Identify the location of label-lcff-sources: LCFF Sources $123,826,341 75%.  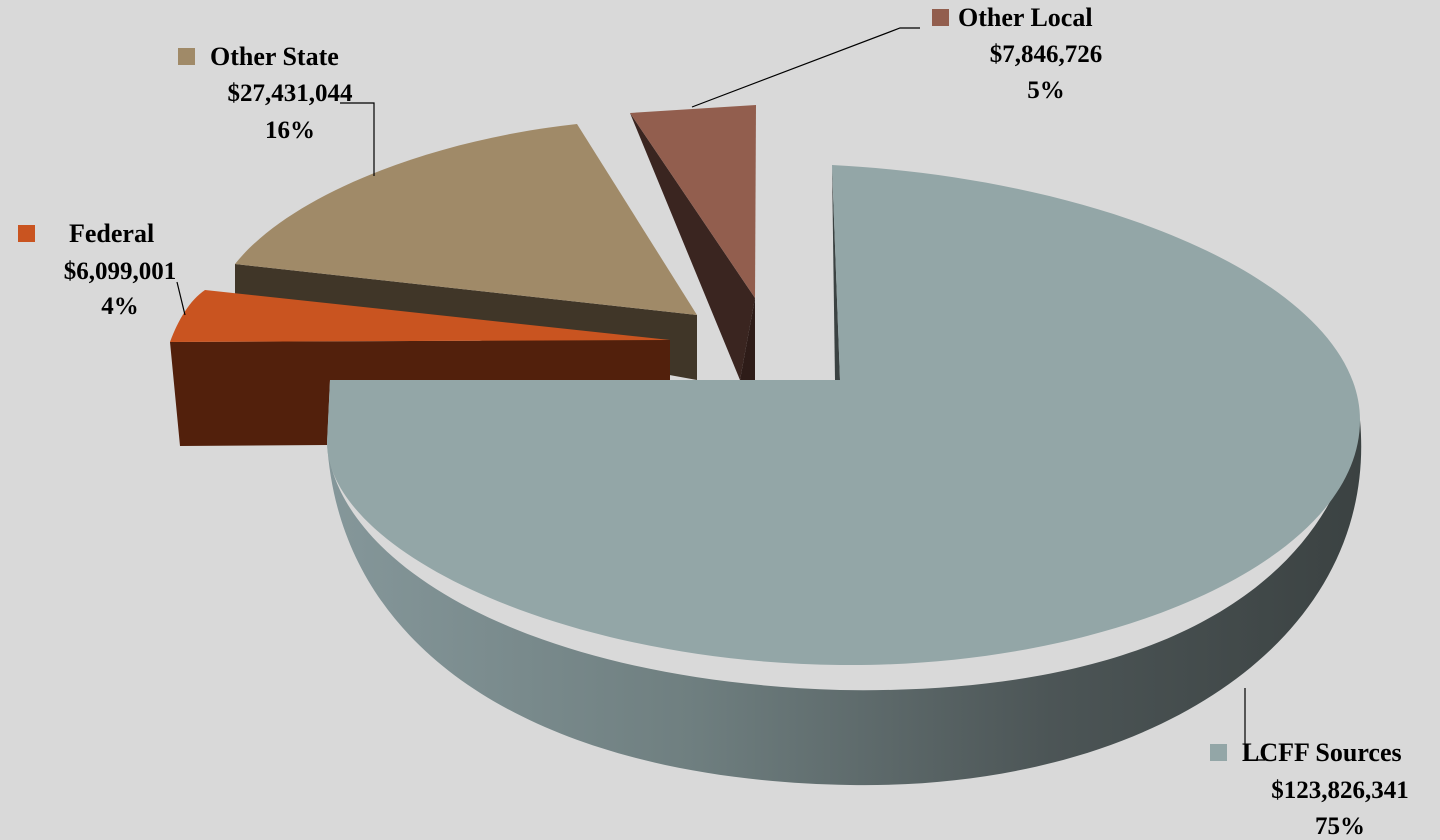
(1309, 789).